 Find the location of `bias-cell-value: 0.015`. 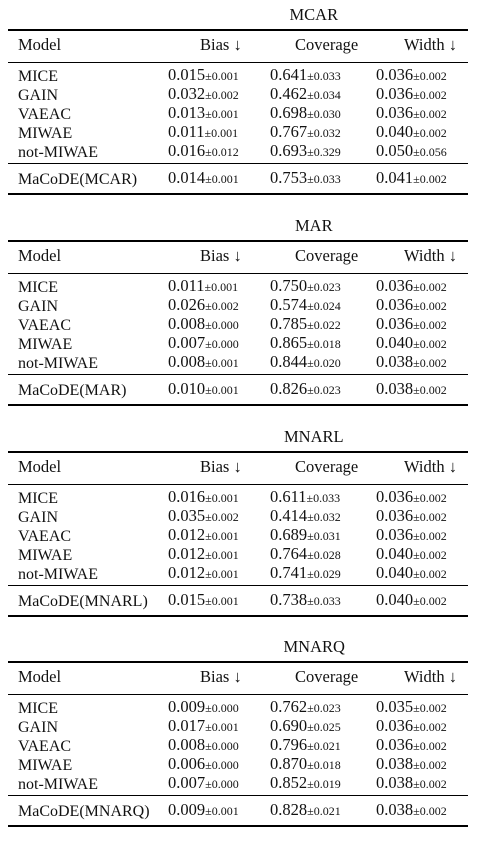

bias-cell-value: 0.015 is located at coordinates (187, 599).